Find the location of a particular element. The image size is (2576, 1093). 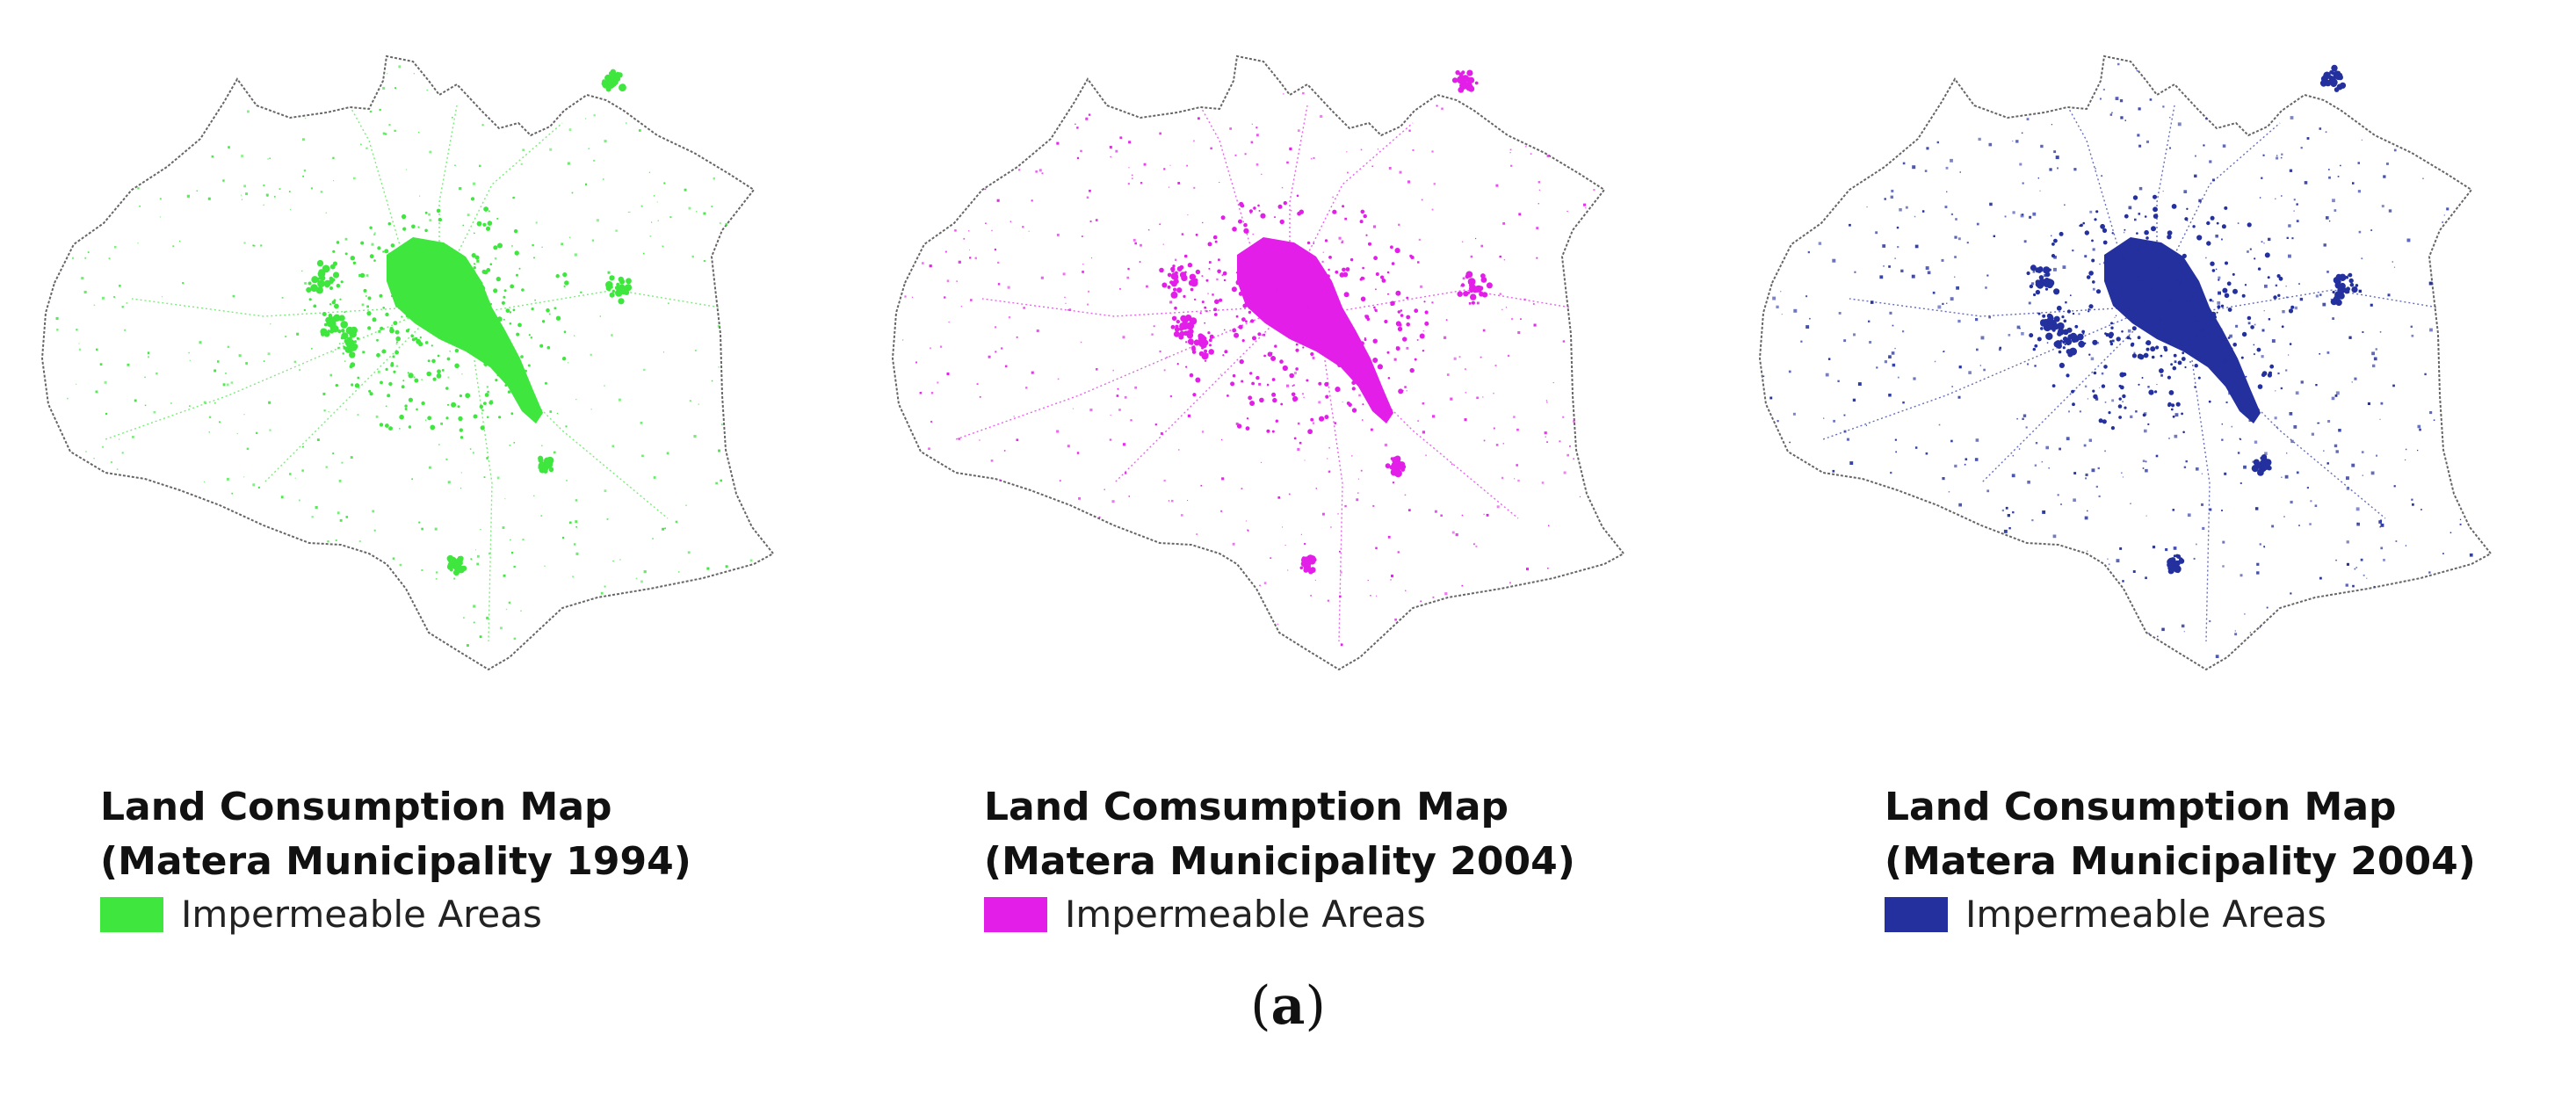

caption-open: ( is located at coordinates (1260, 1006).